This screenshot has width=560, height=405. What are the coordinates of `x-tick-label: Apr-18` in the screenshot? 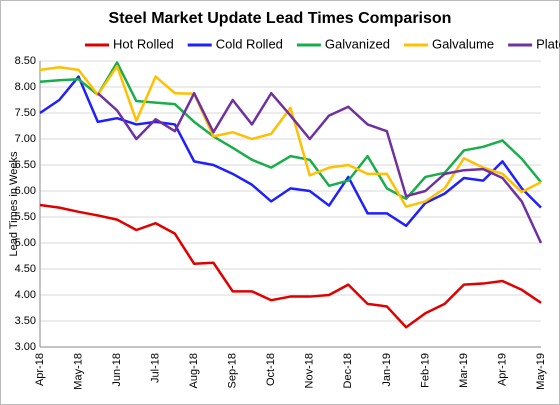 It's located at (40, 369).